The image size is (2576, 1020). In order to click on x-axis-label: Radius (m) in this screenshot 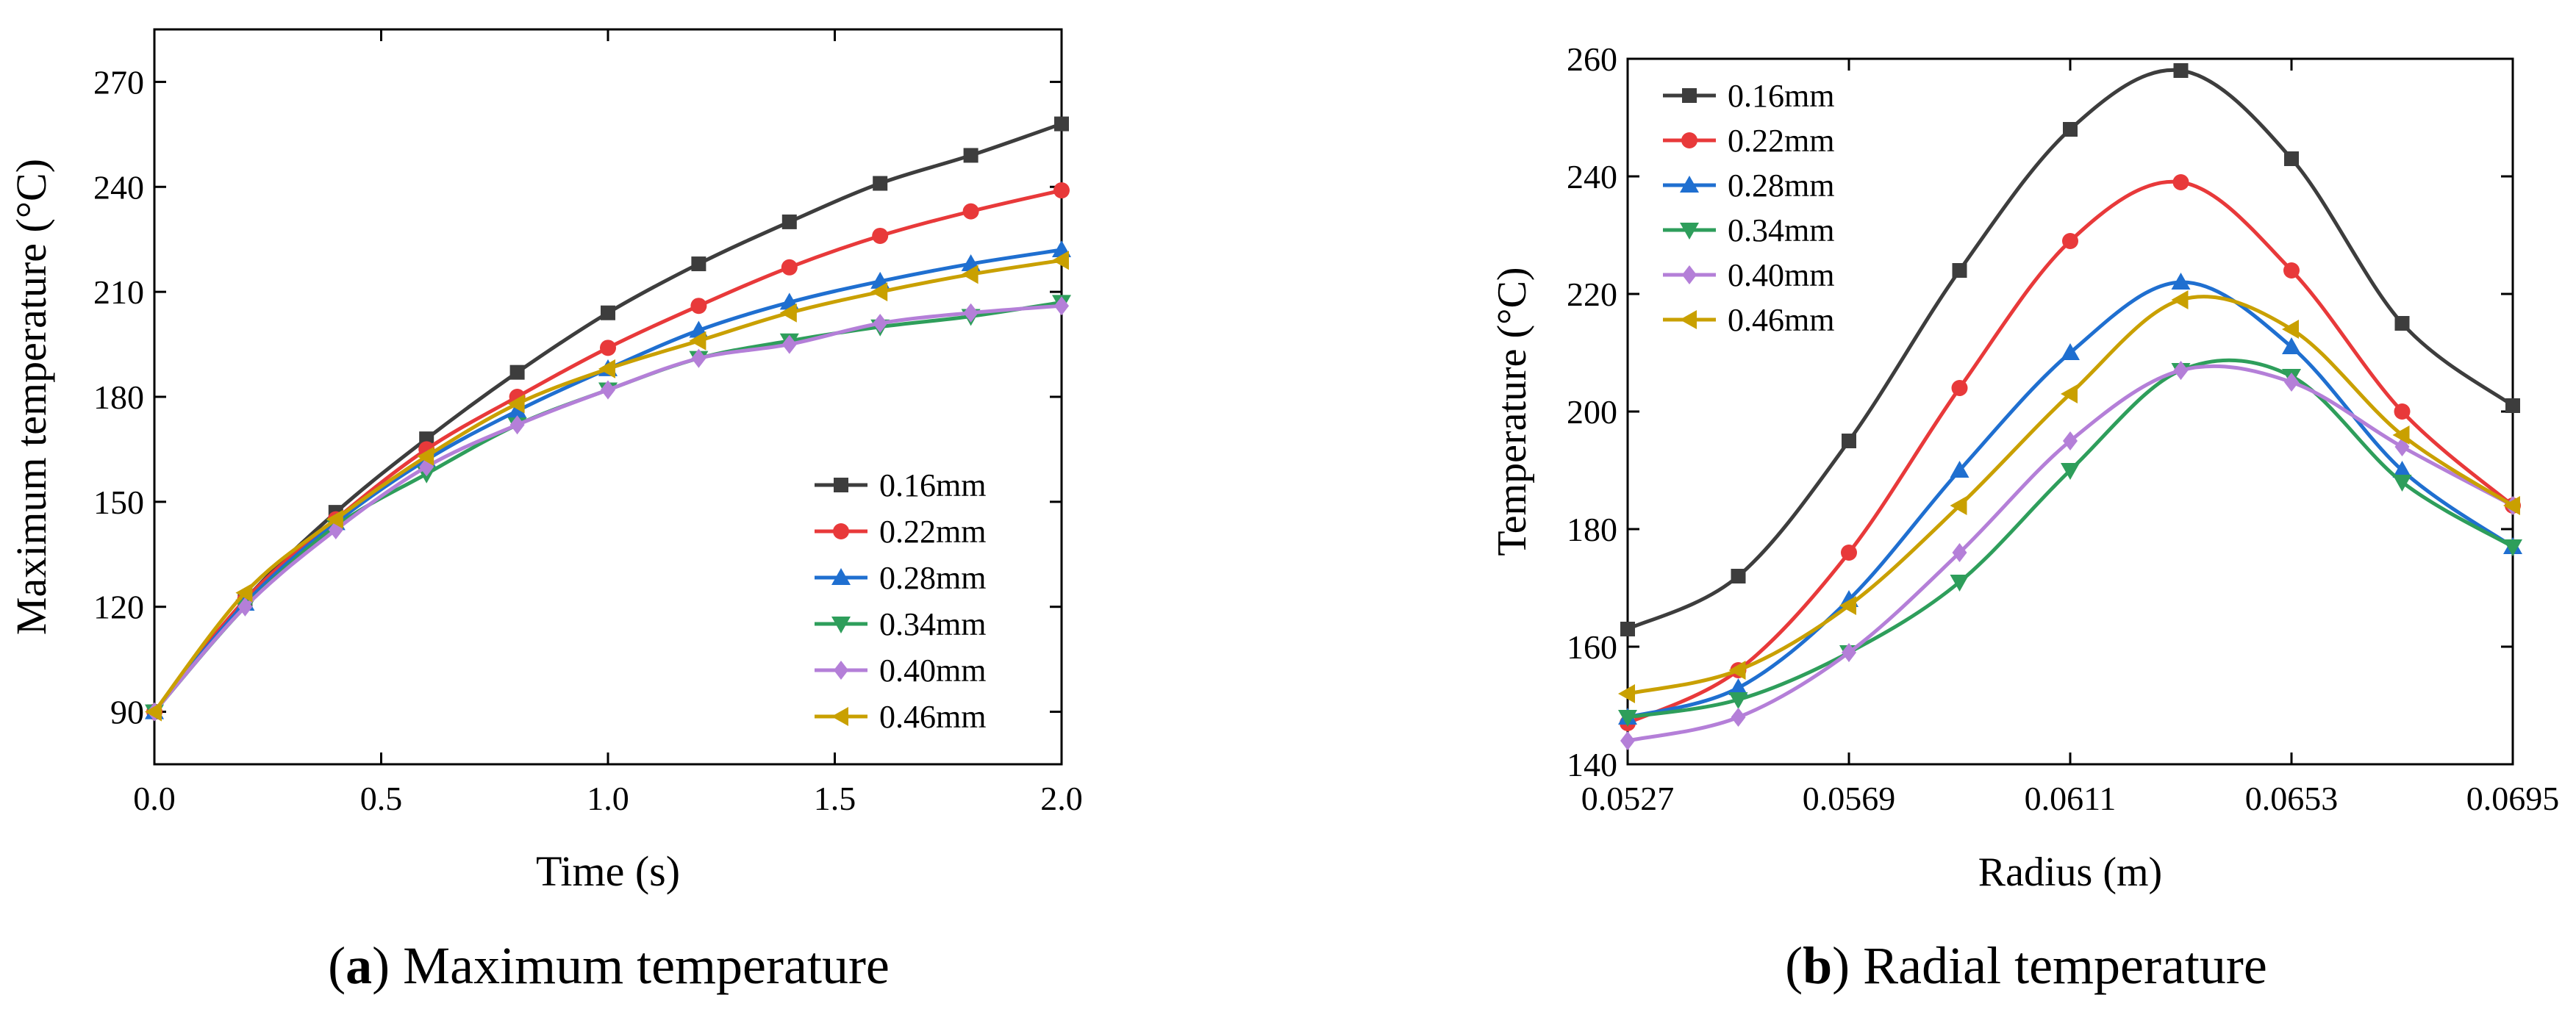, I will do `click(2070, 872)`.